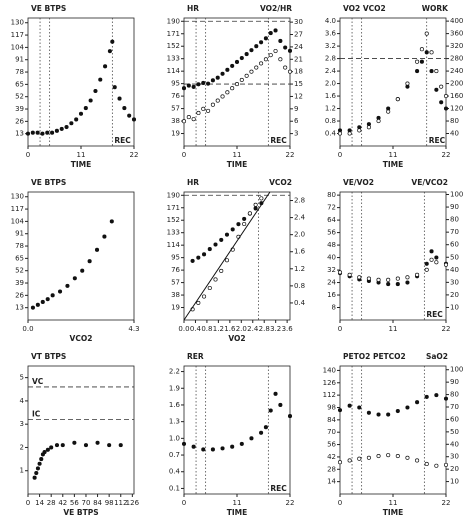 The height and width of the screenshot is (523, 470). I want to click on y2-axis-label: VCO2, so click(280, 182).